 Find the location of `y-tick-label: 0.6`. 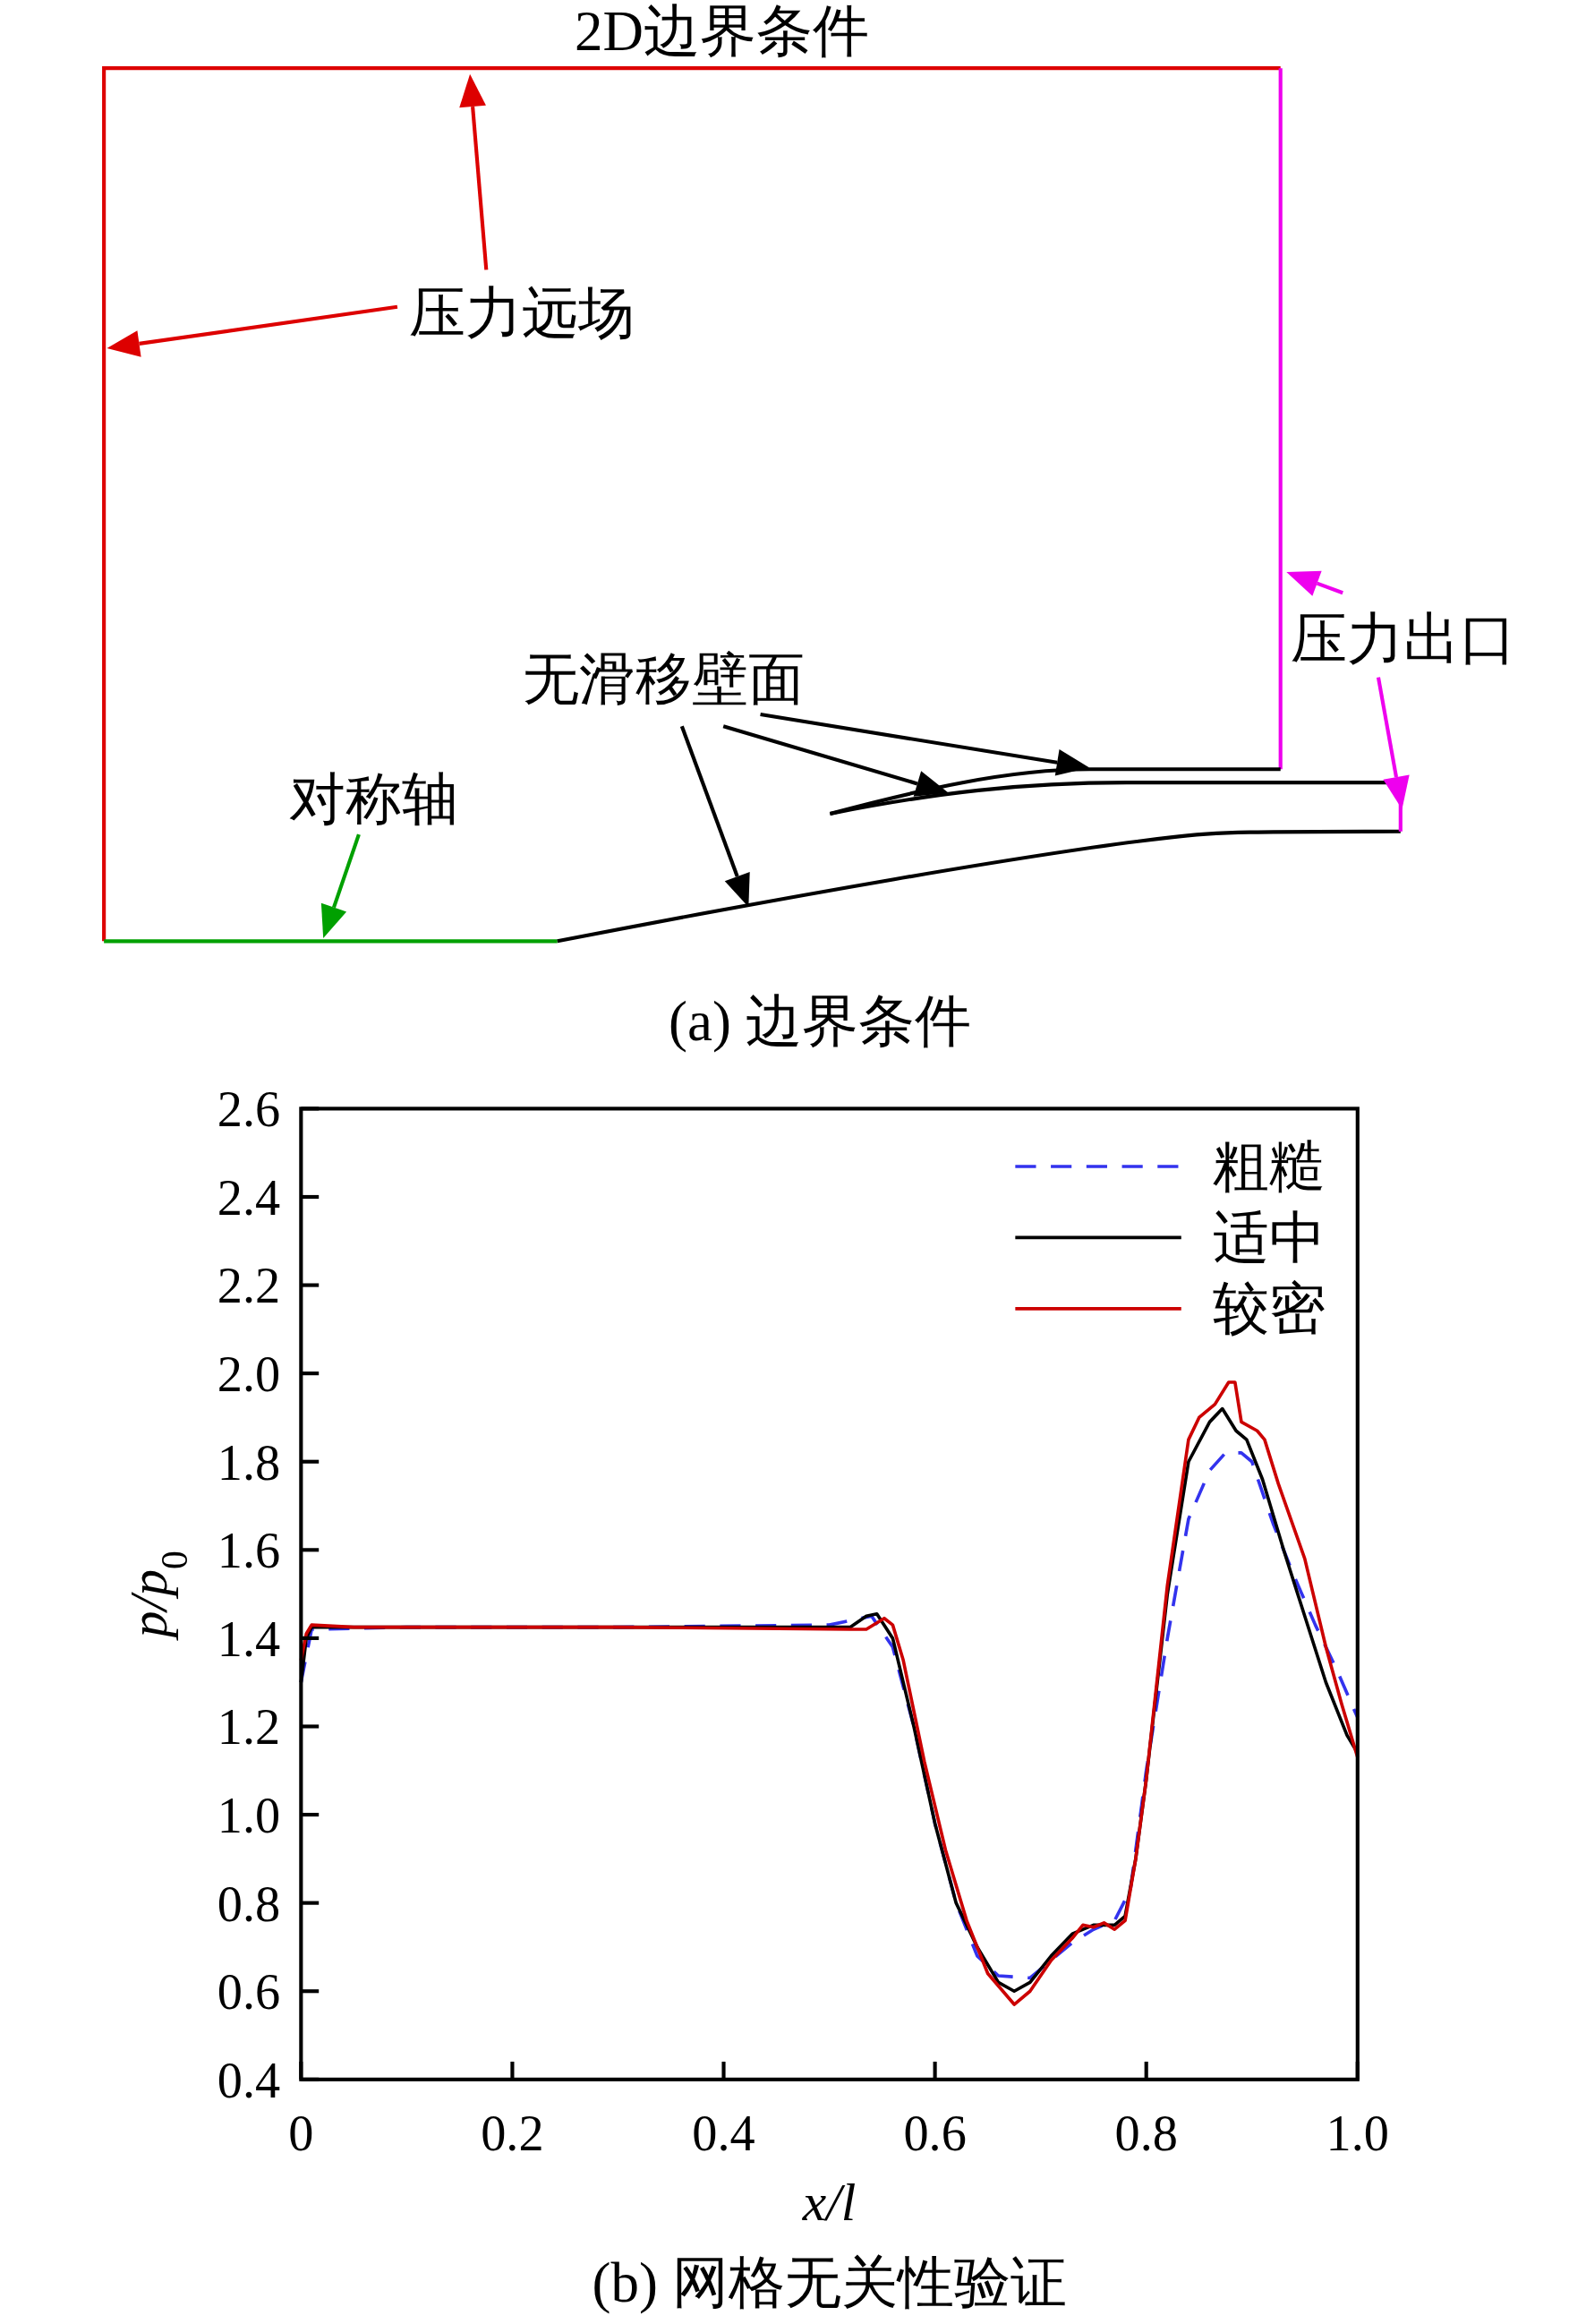

y-tick-label: 0.6 is located at coordinates (249, 1992).